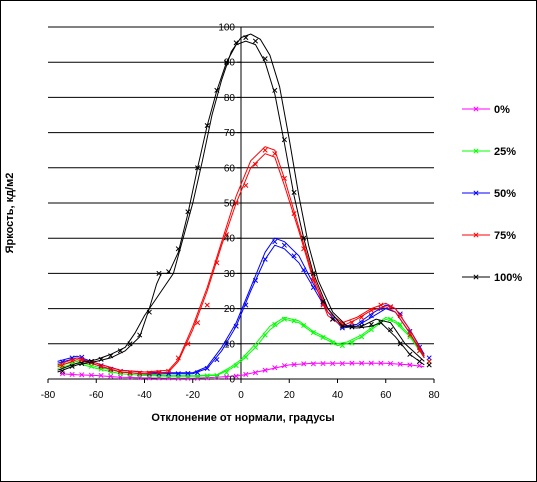  What do you see at coordinates (230, 344) in the screenshot?
I see `y-tick-label: 10` at bounding box center [230, 344].